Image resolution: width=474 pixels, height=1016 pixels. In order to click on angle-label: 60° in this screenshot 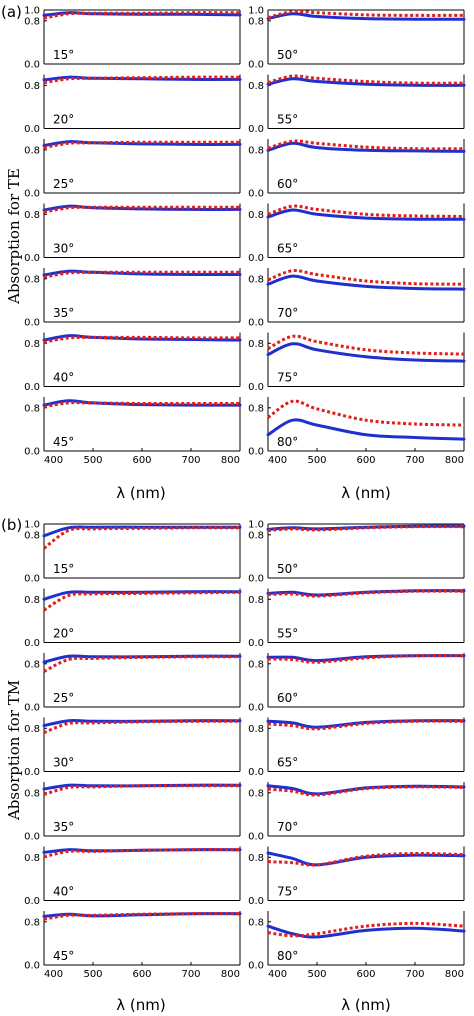, I will do `click(287, 184)`.